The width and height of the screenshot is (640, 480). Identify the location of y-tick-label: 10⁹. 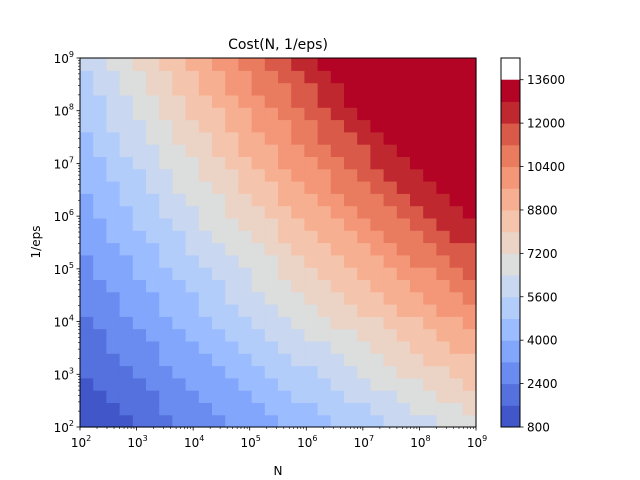
(64, 58).